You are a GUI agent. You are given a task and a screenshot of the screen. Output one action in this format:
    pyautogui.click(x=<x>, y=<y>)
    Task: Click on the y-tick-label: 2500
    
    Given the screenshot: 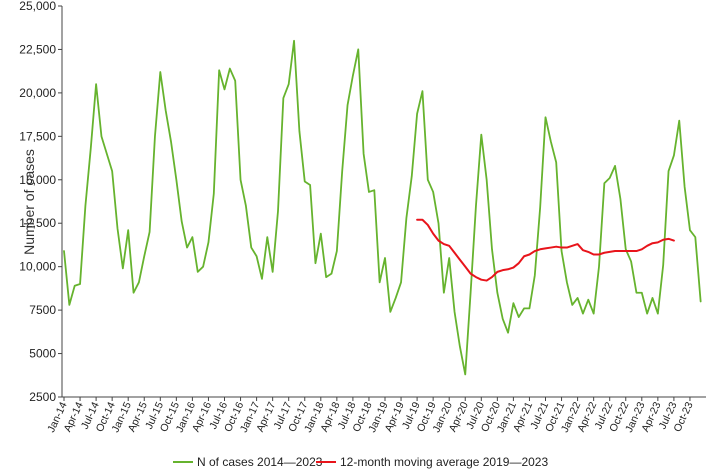 What is the action you would take?
    pyautogui.click(x=42, y=397)
    